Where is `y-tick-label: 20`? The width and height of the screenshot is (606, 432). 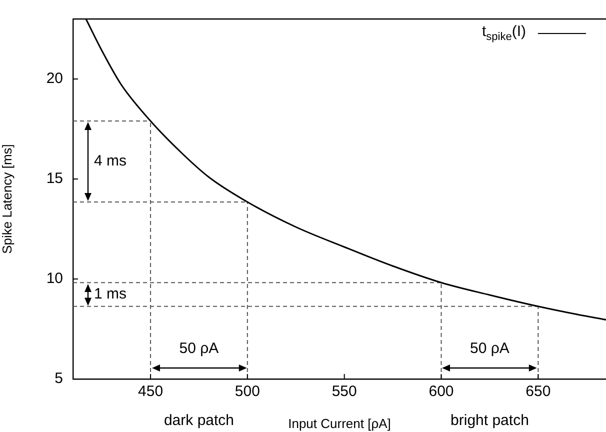 y-tick-label: 20 is located at coordinates (54, 79).